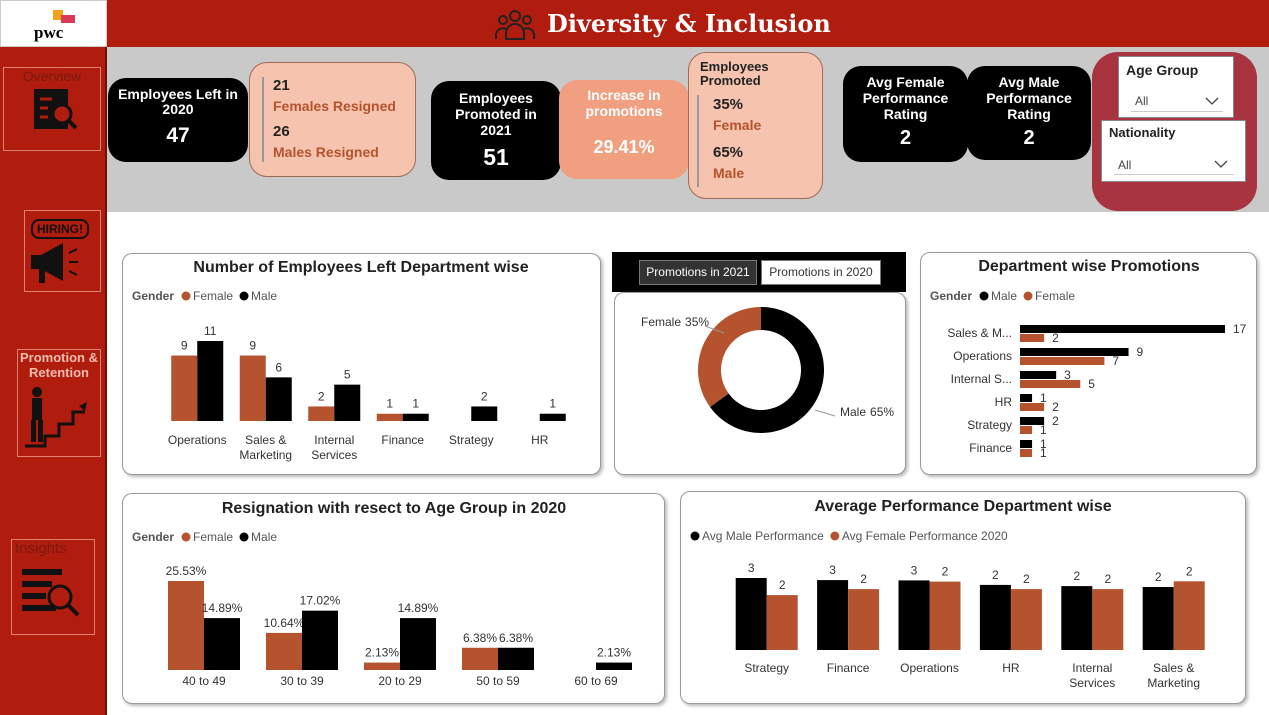  What do you see at coordinates (728, 104) in the screenshot?
I see `kpi-value: 35%` at bounding box center [728, 104].